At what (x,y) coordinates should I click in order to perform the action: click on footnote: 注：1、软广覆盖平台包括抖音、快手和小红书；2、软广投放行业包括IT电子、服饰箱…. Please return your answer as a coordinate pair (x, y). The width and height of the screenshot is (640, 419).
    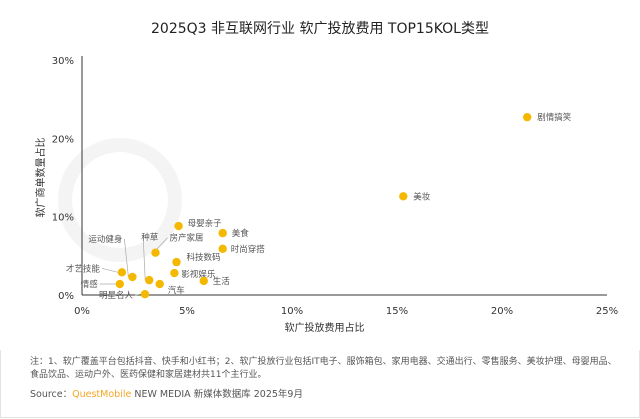
    Looking at the image, I should click on (323, 368).